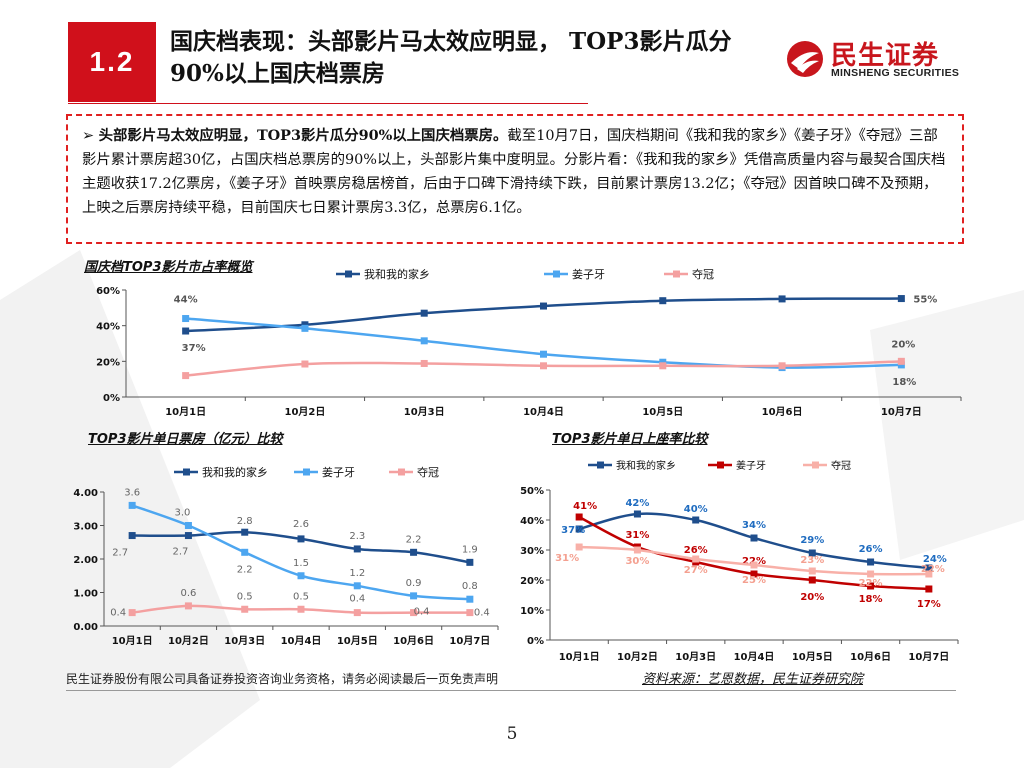 The width and height of the screenshot is (1024, 768). Describe the element at coordinates (754, 657) in the screenshot. I see `c3-x-tick-label: 10月4日` at that location.